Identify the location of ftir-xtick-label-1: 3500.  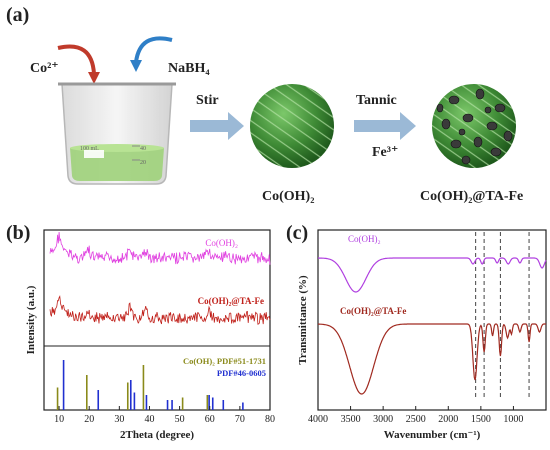
(351, 419).